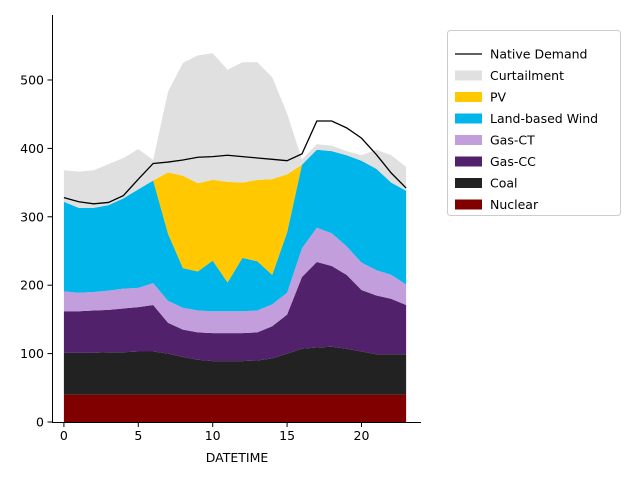 Image resolution: width=640 pixels, height=480 pixels. What do you see at coordinates (40, 422) in the screenshot?
I see `y-tick-label: 0` at bounding box center [40, 422].